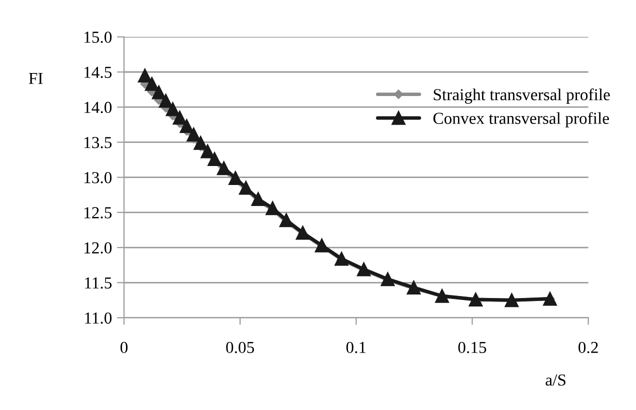  What do you see at coordinates (98, 37) in the screenshot?
I see `y-tick-label: 15.0` at bounding box center [98, 37].